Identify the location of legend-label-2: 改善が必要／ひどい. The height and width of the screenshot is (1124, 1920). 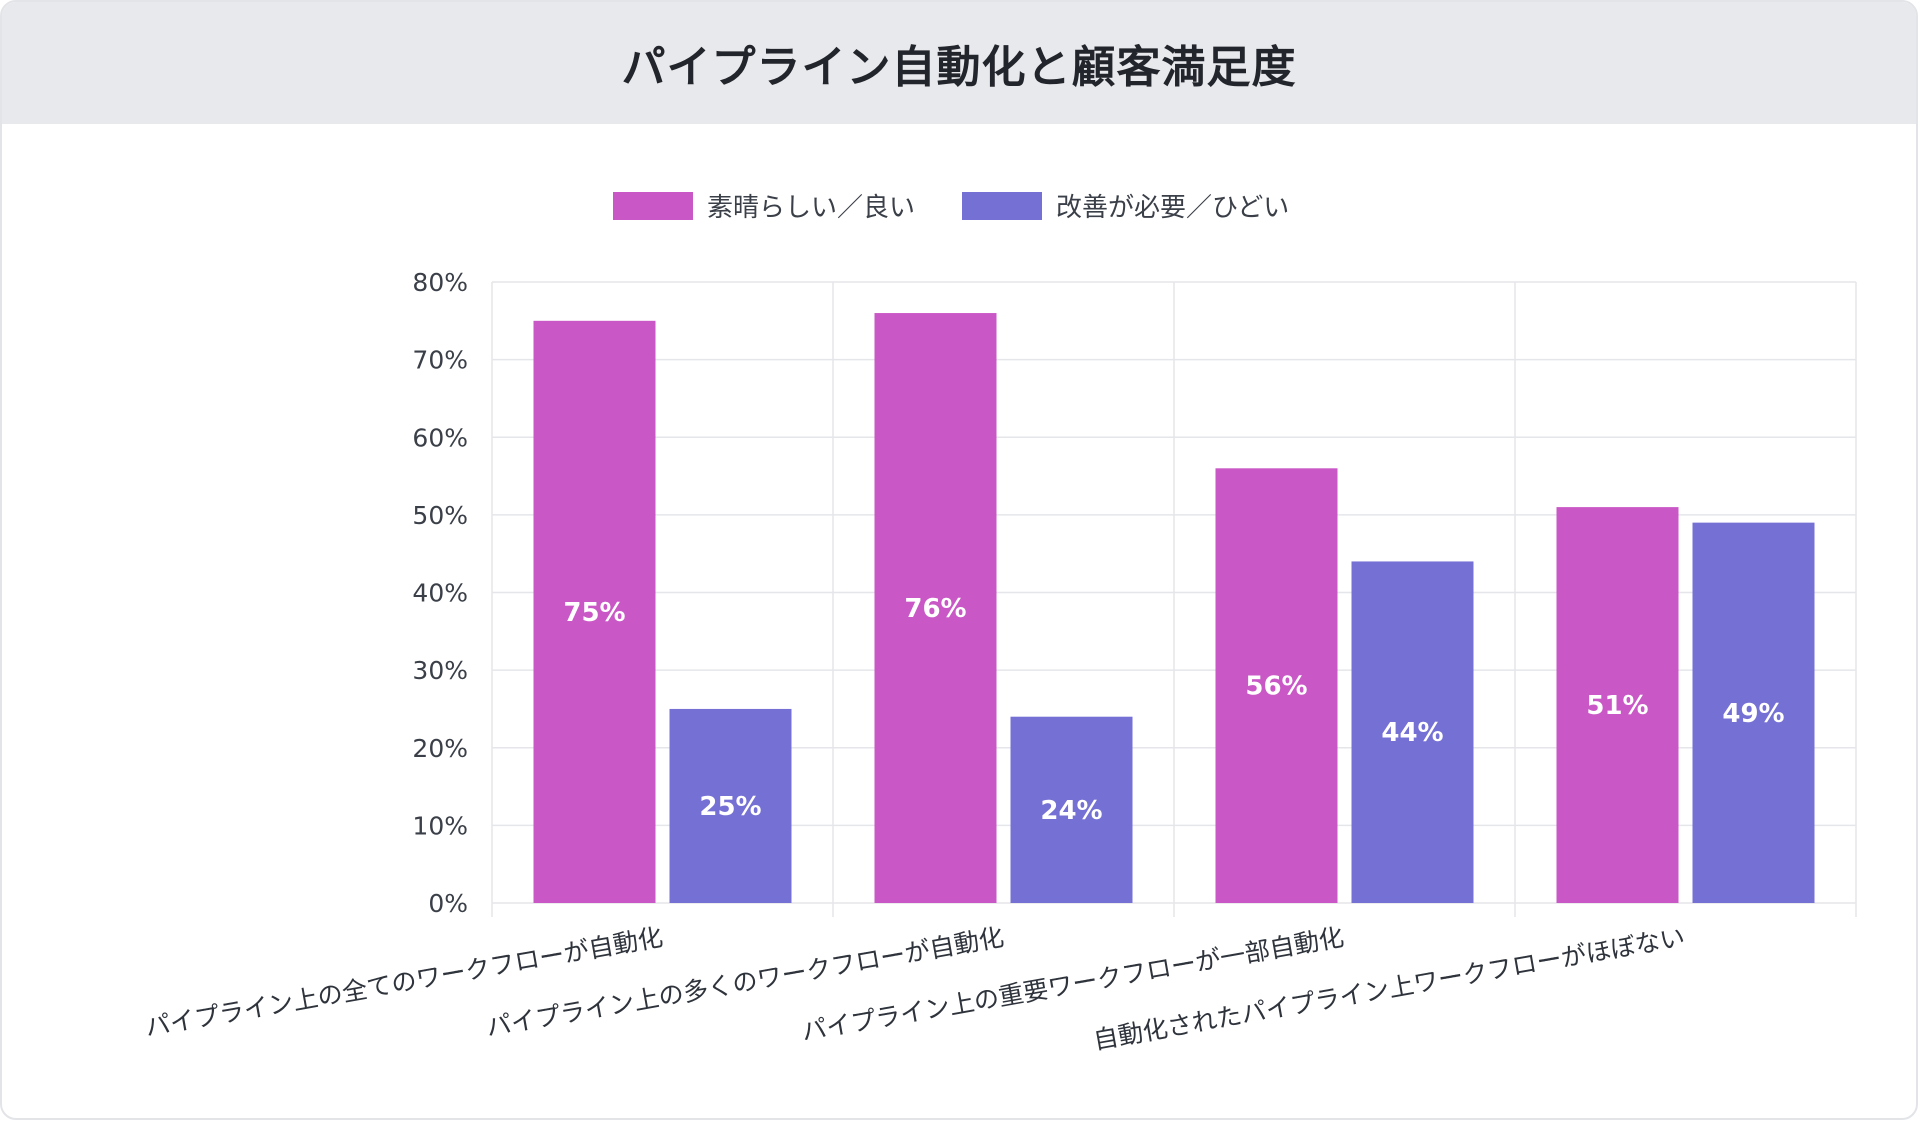
(1172, 208).